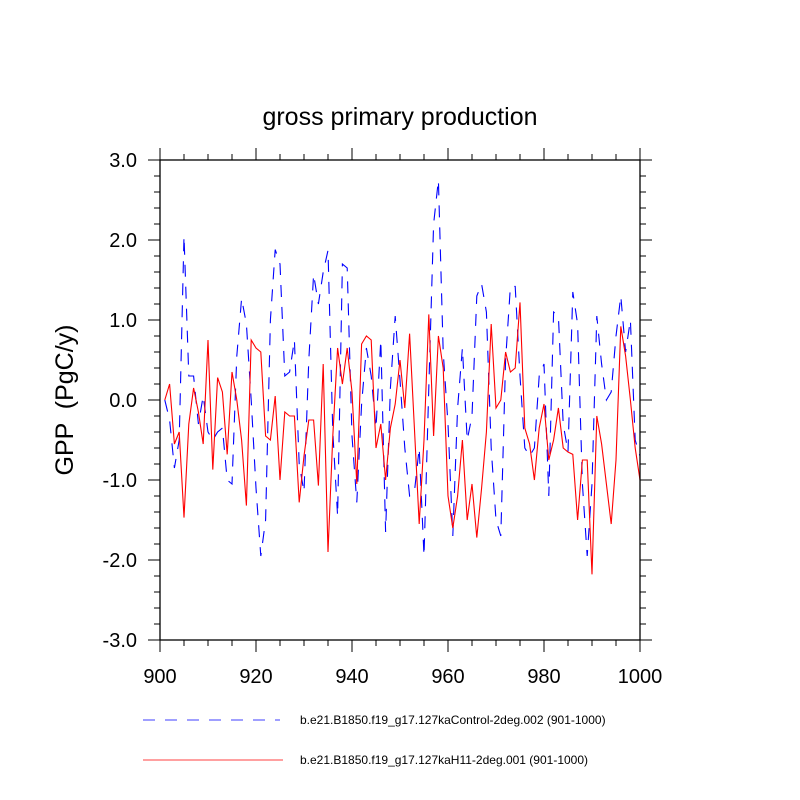  I want to click on x-tick-label: 940, so click(351, 677).